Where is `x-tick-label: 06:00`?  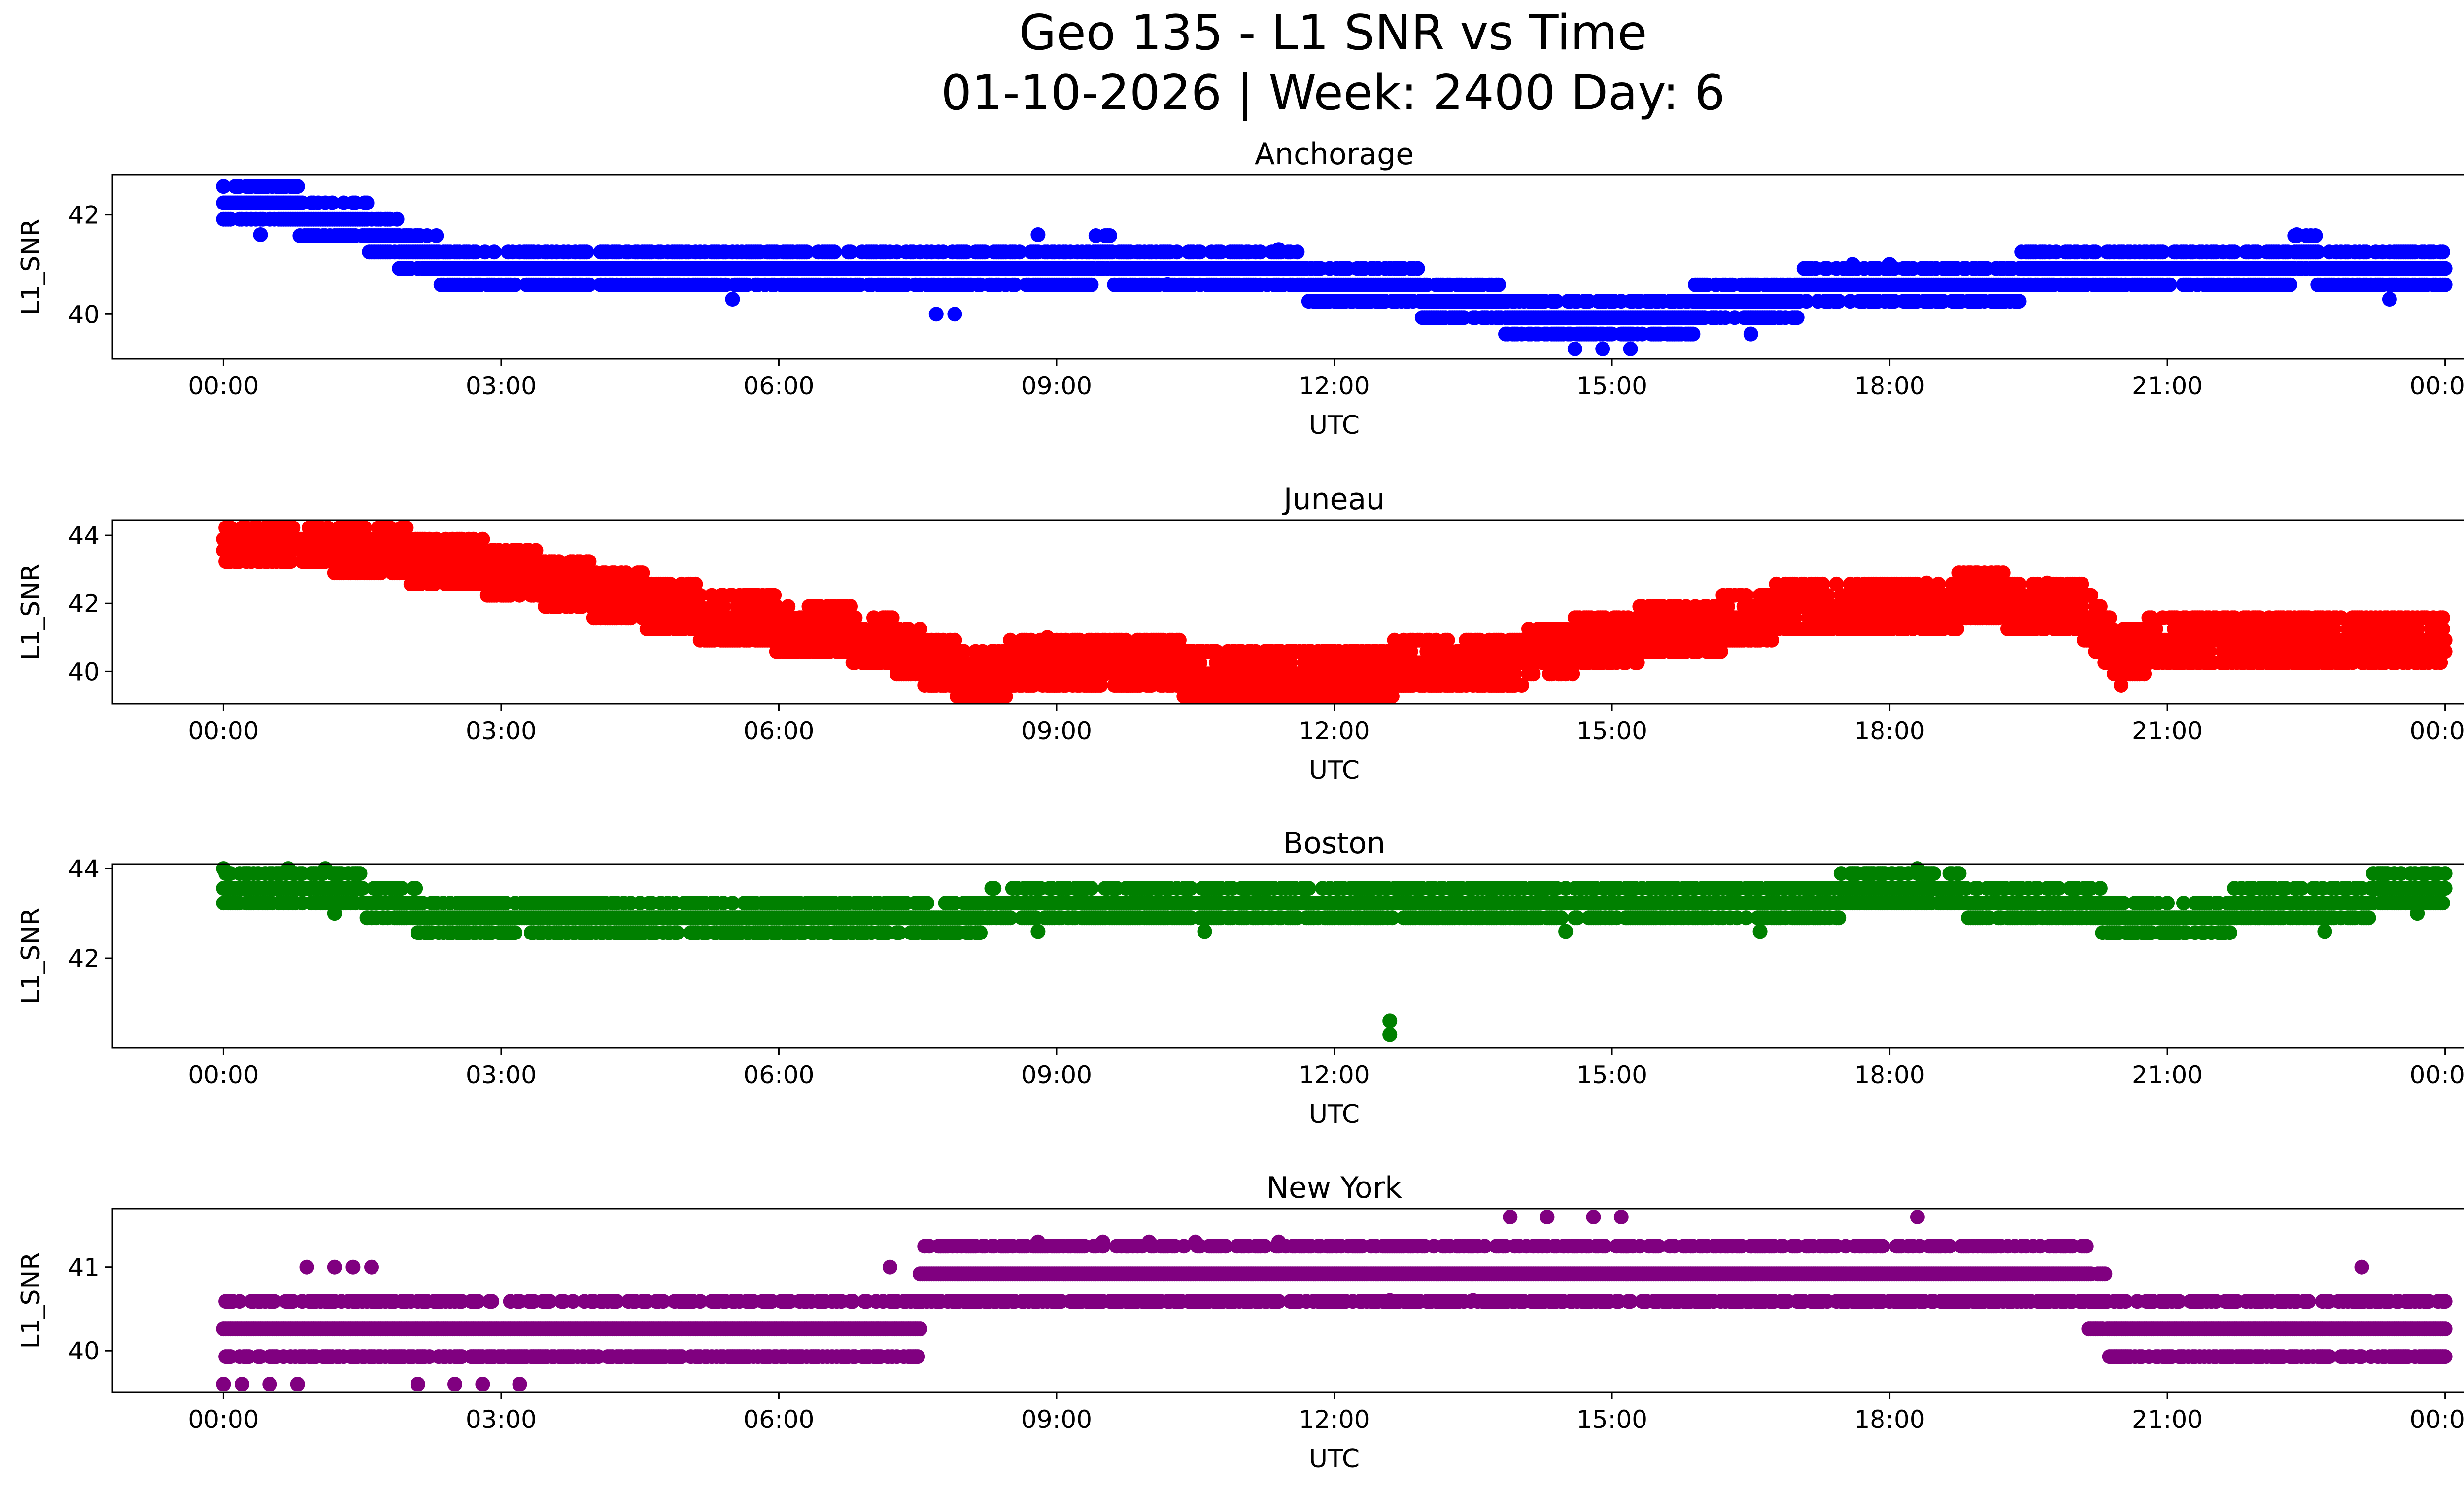
x-tick-label: 06:00 is located at coordinates (778, 386).